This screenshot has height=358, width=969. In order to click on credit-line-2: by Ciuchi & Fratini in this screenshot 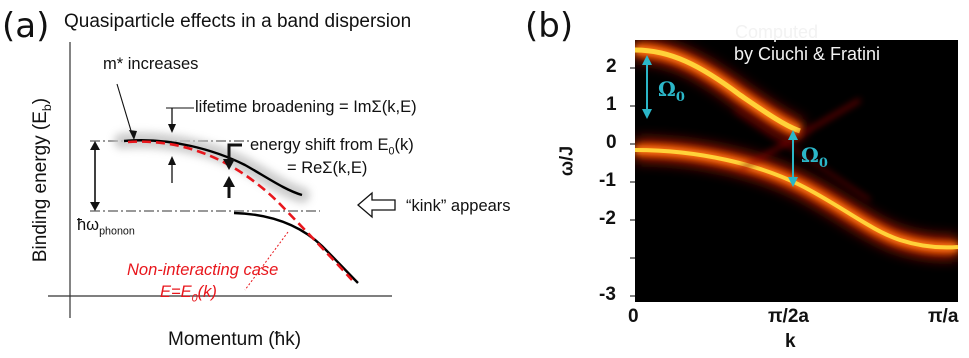, I will do `click(807, 54)`.